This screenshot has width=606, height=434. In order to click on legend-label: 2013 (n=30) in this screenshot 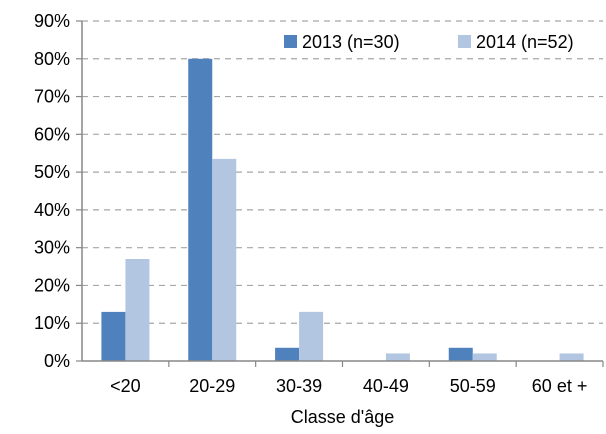, I will do `click(351, 42)`.